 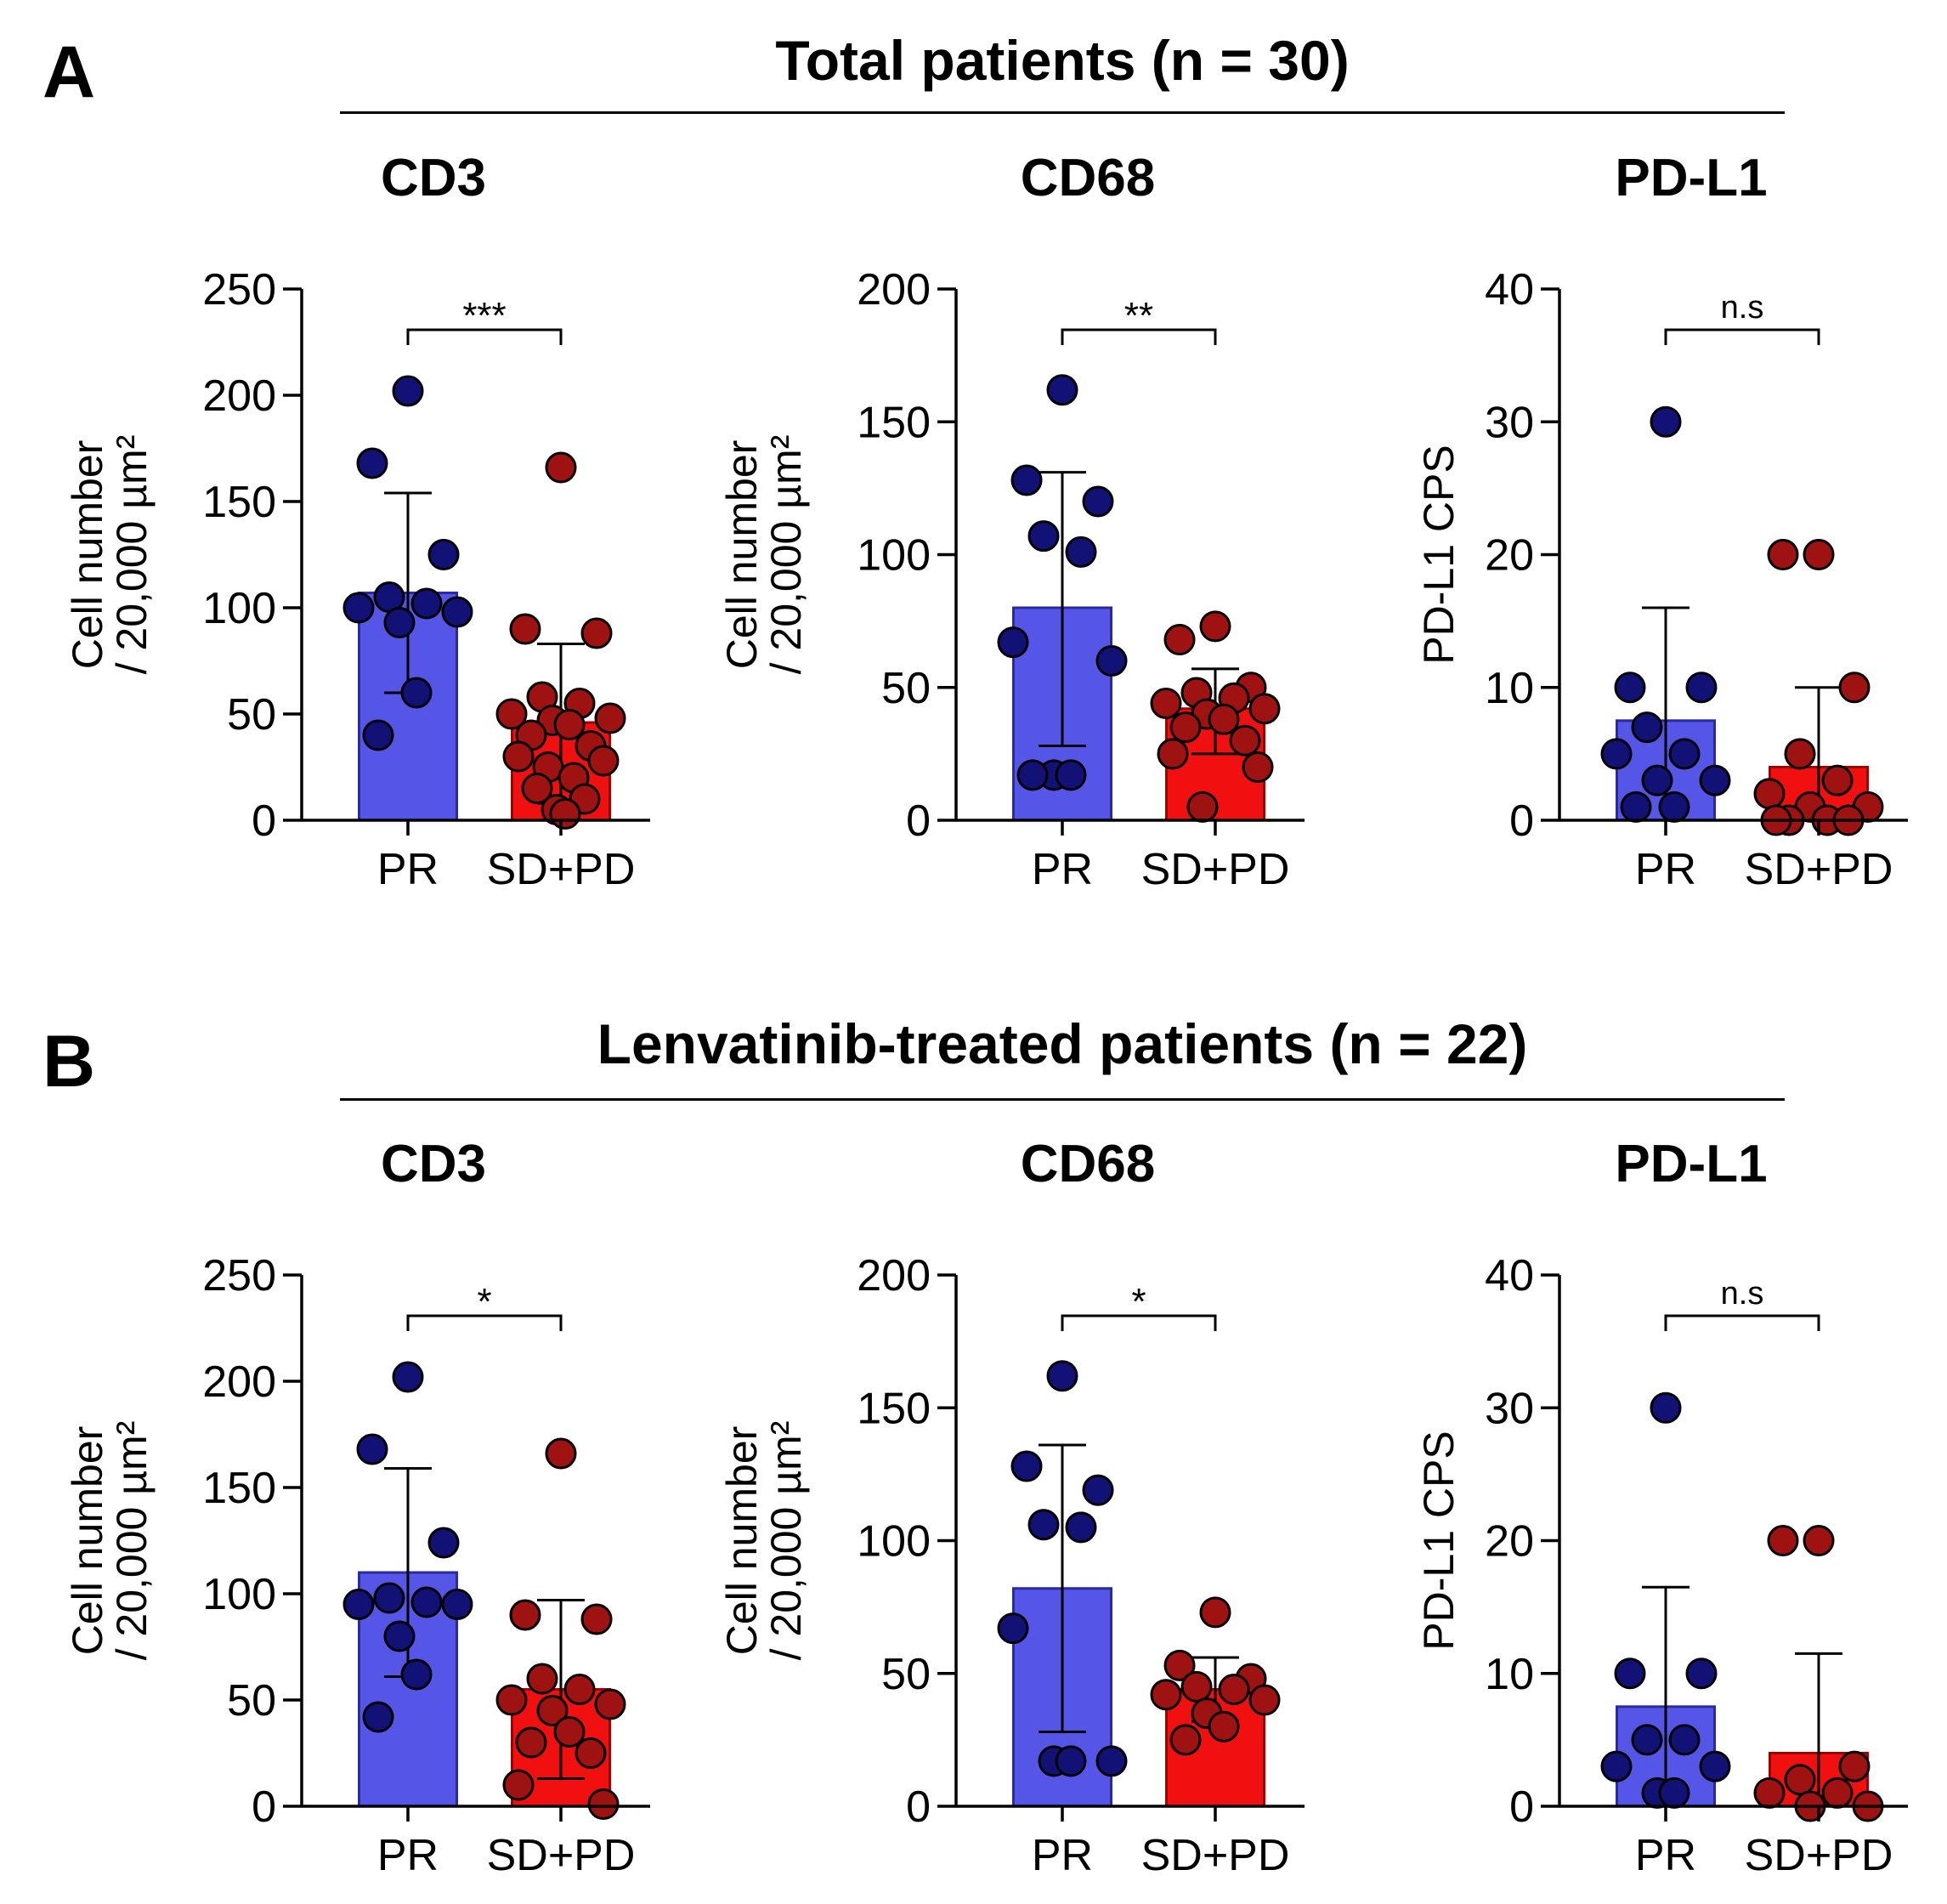 What do you see at coordinates (1509, 1542) in the screenshot?
I see `y-tick-label: 20` at bounding box center [1509, 1542].